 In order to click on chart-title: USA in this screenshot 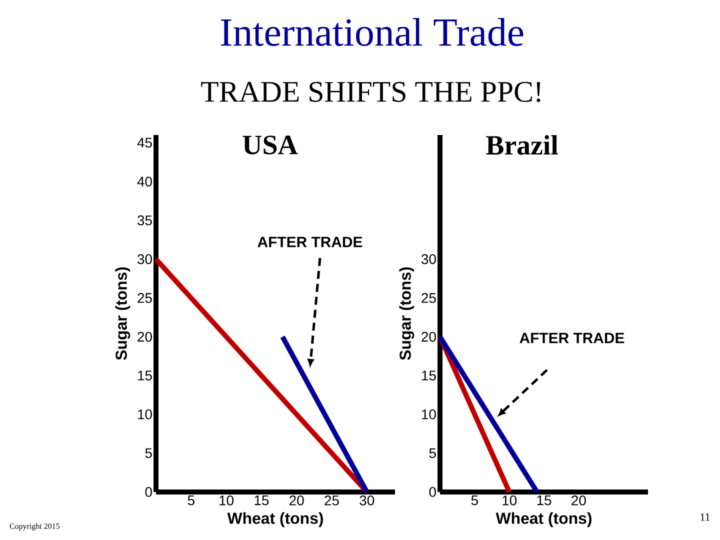, I will do `click(270, 145)`.